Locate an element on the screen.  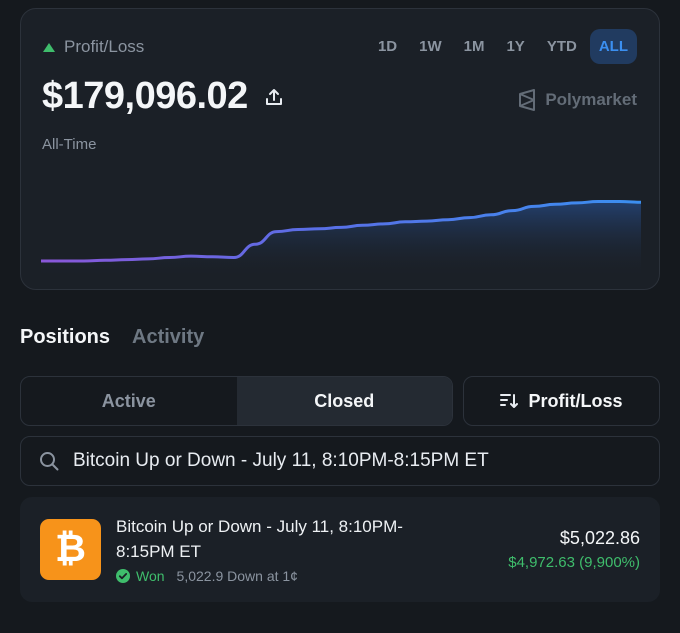
pl-chart is located at coordinates (341, 239).